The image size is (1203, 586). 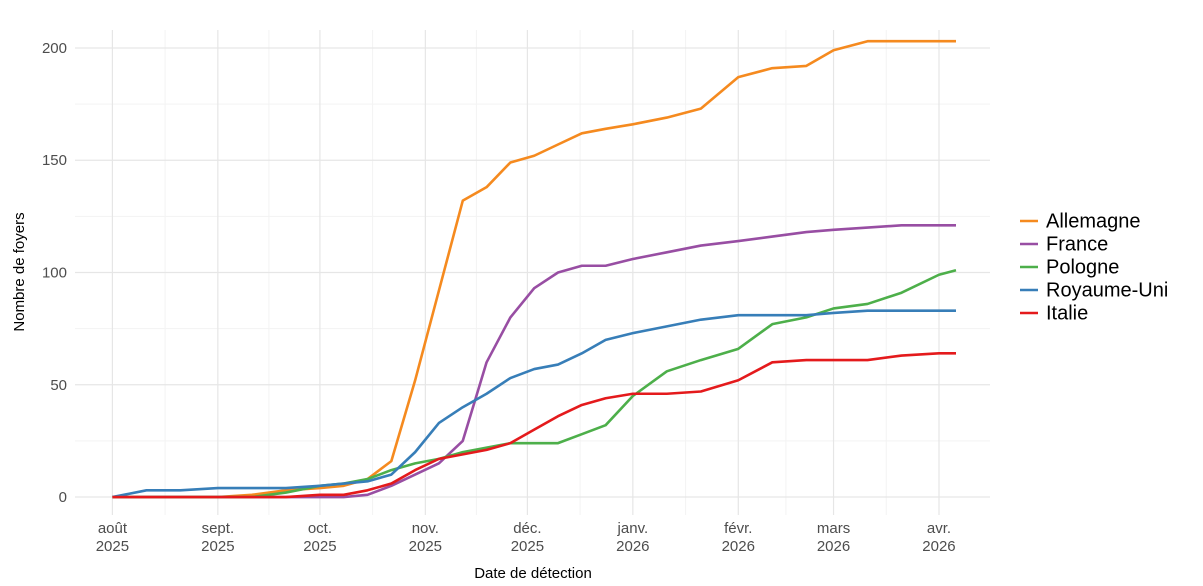 I want to click on x-tick-label: nov. 2025, so click(x=425, y=537).